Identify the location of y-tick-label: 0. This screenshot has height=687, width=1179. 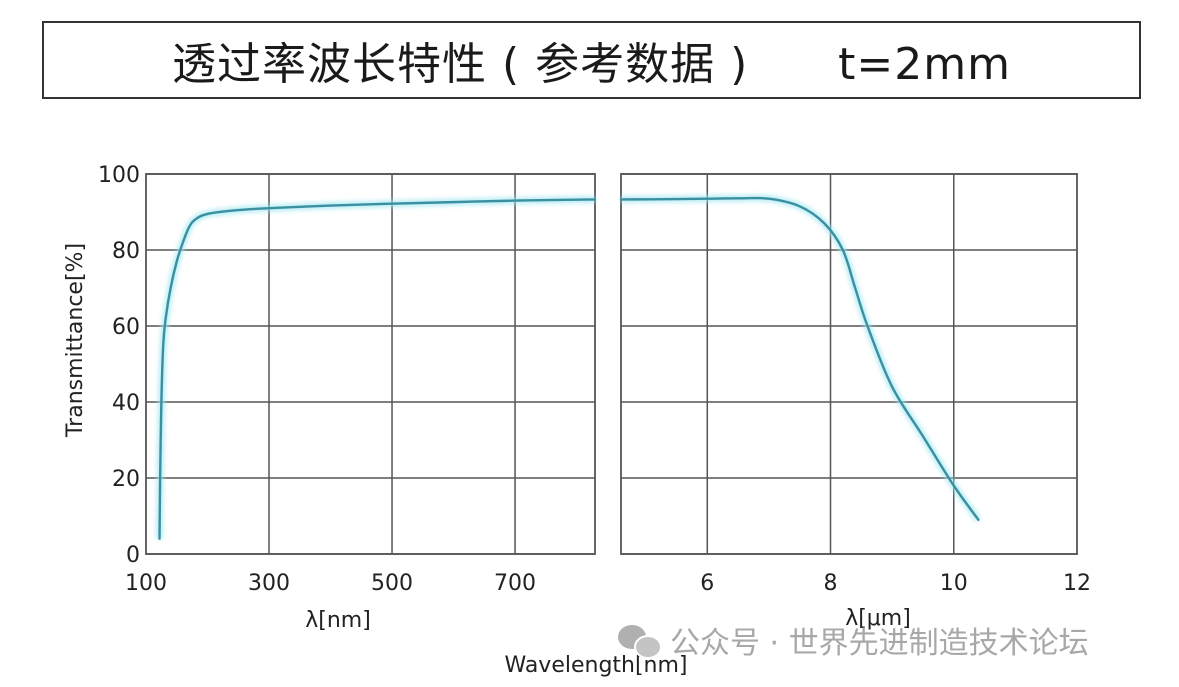
(133, 555).